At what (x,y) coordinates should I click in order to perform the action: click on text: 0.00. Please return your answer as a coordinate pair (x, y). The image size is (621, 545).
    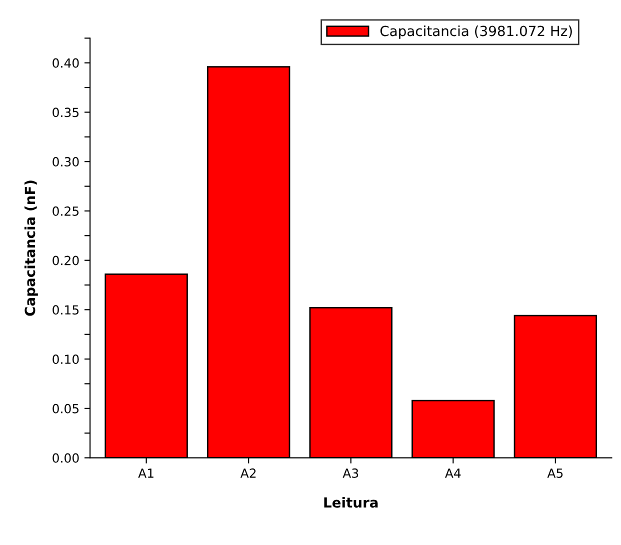
    Looking at the image, I should click on (65, 458).